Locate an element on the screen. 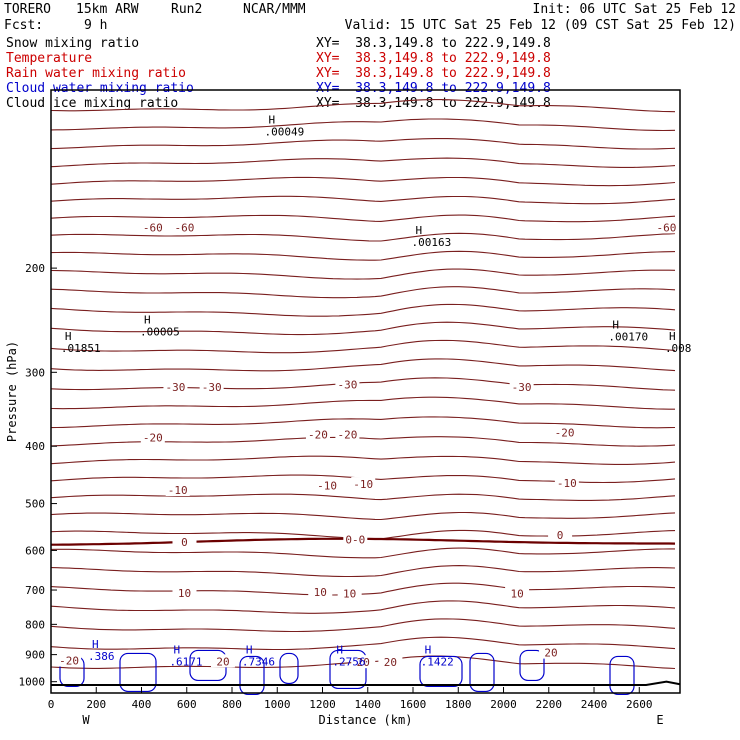 This screenshot has width=740, height=740. x-tick-label: 1000 is located at coordinates (277, 704).